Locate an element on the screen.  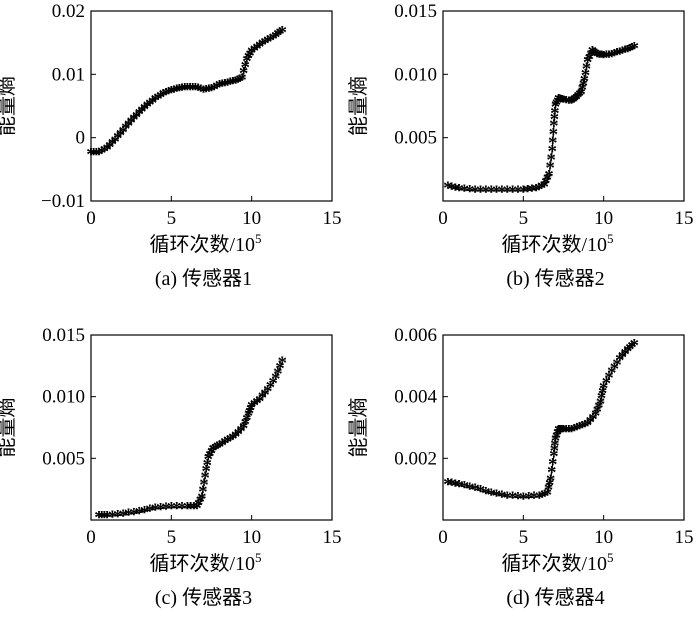
x-axis-label: 循环次数/105 is located at coordinates (205, 243).